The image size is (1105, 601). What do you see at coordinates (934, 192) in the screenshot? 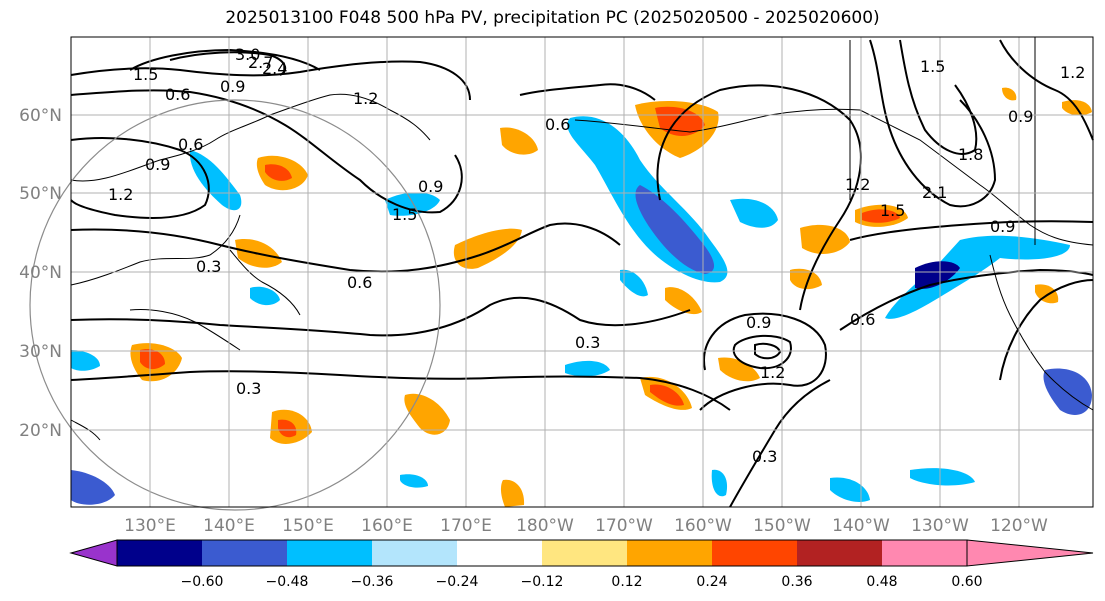
I see `contour-label: 2.1` at bounding box center [934, 192].